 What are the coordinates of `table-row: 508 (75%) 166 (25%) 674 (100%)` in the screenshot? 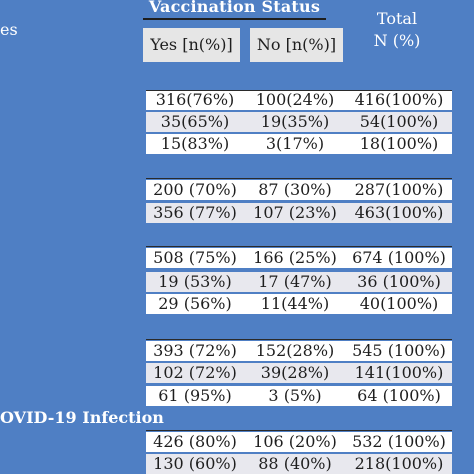 It's located at (299, 258).